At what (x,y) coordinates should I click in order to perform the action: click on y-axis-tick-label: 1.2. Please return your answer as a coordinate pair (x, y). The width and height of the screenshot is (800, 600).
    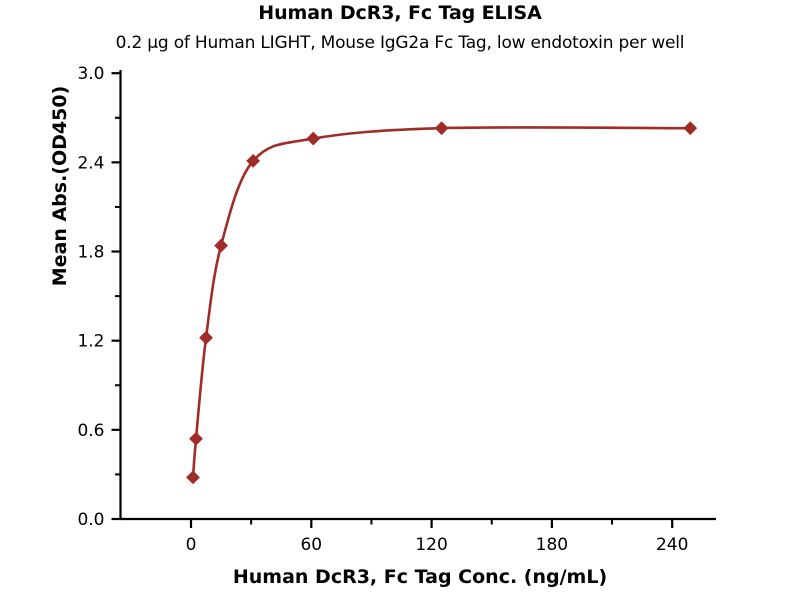
    Looking at the image, I should click on (90, 342).